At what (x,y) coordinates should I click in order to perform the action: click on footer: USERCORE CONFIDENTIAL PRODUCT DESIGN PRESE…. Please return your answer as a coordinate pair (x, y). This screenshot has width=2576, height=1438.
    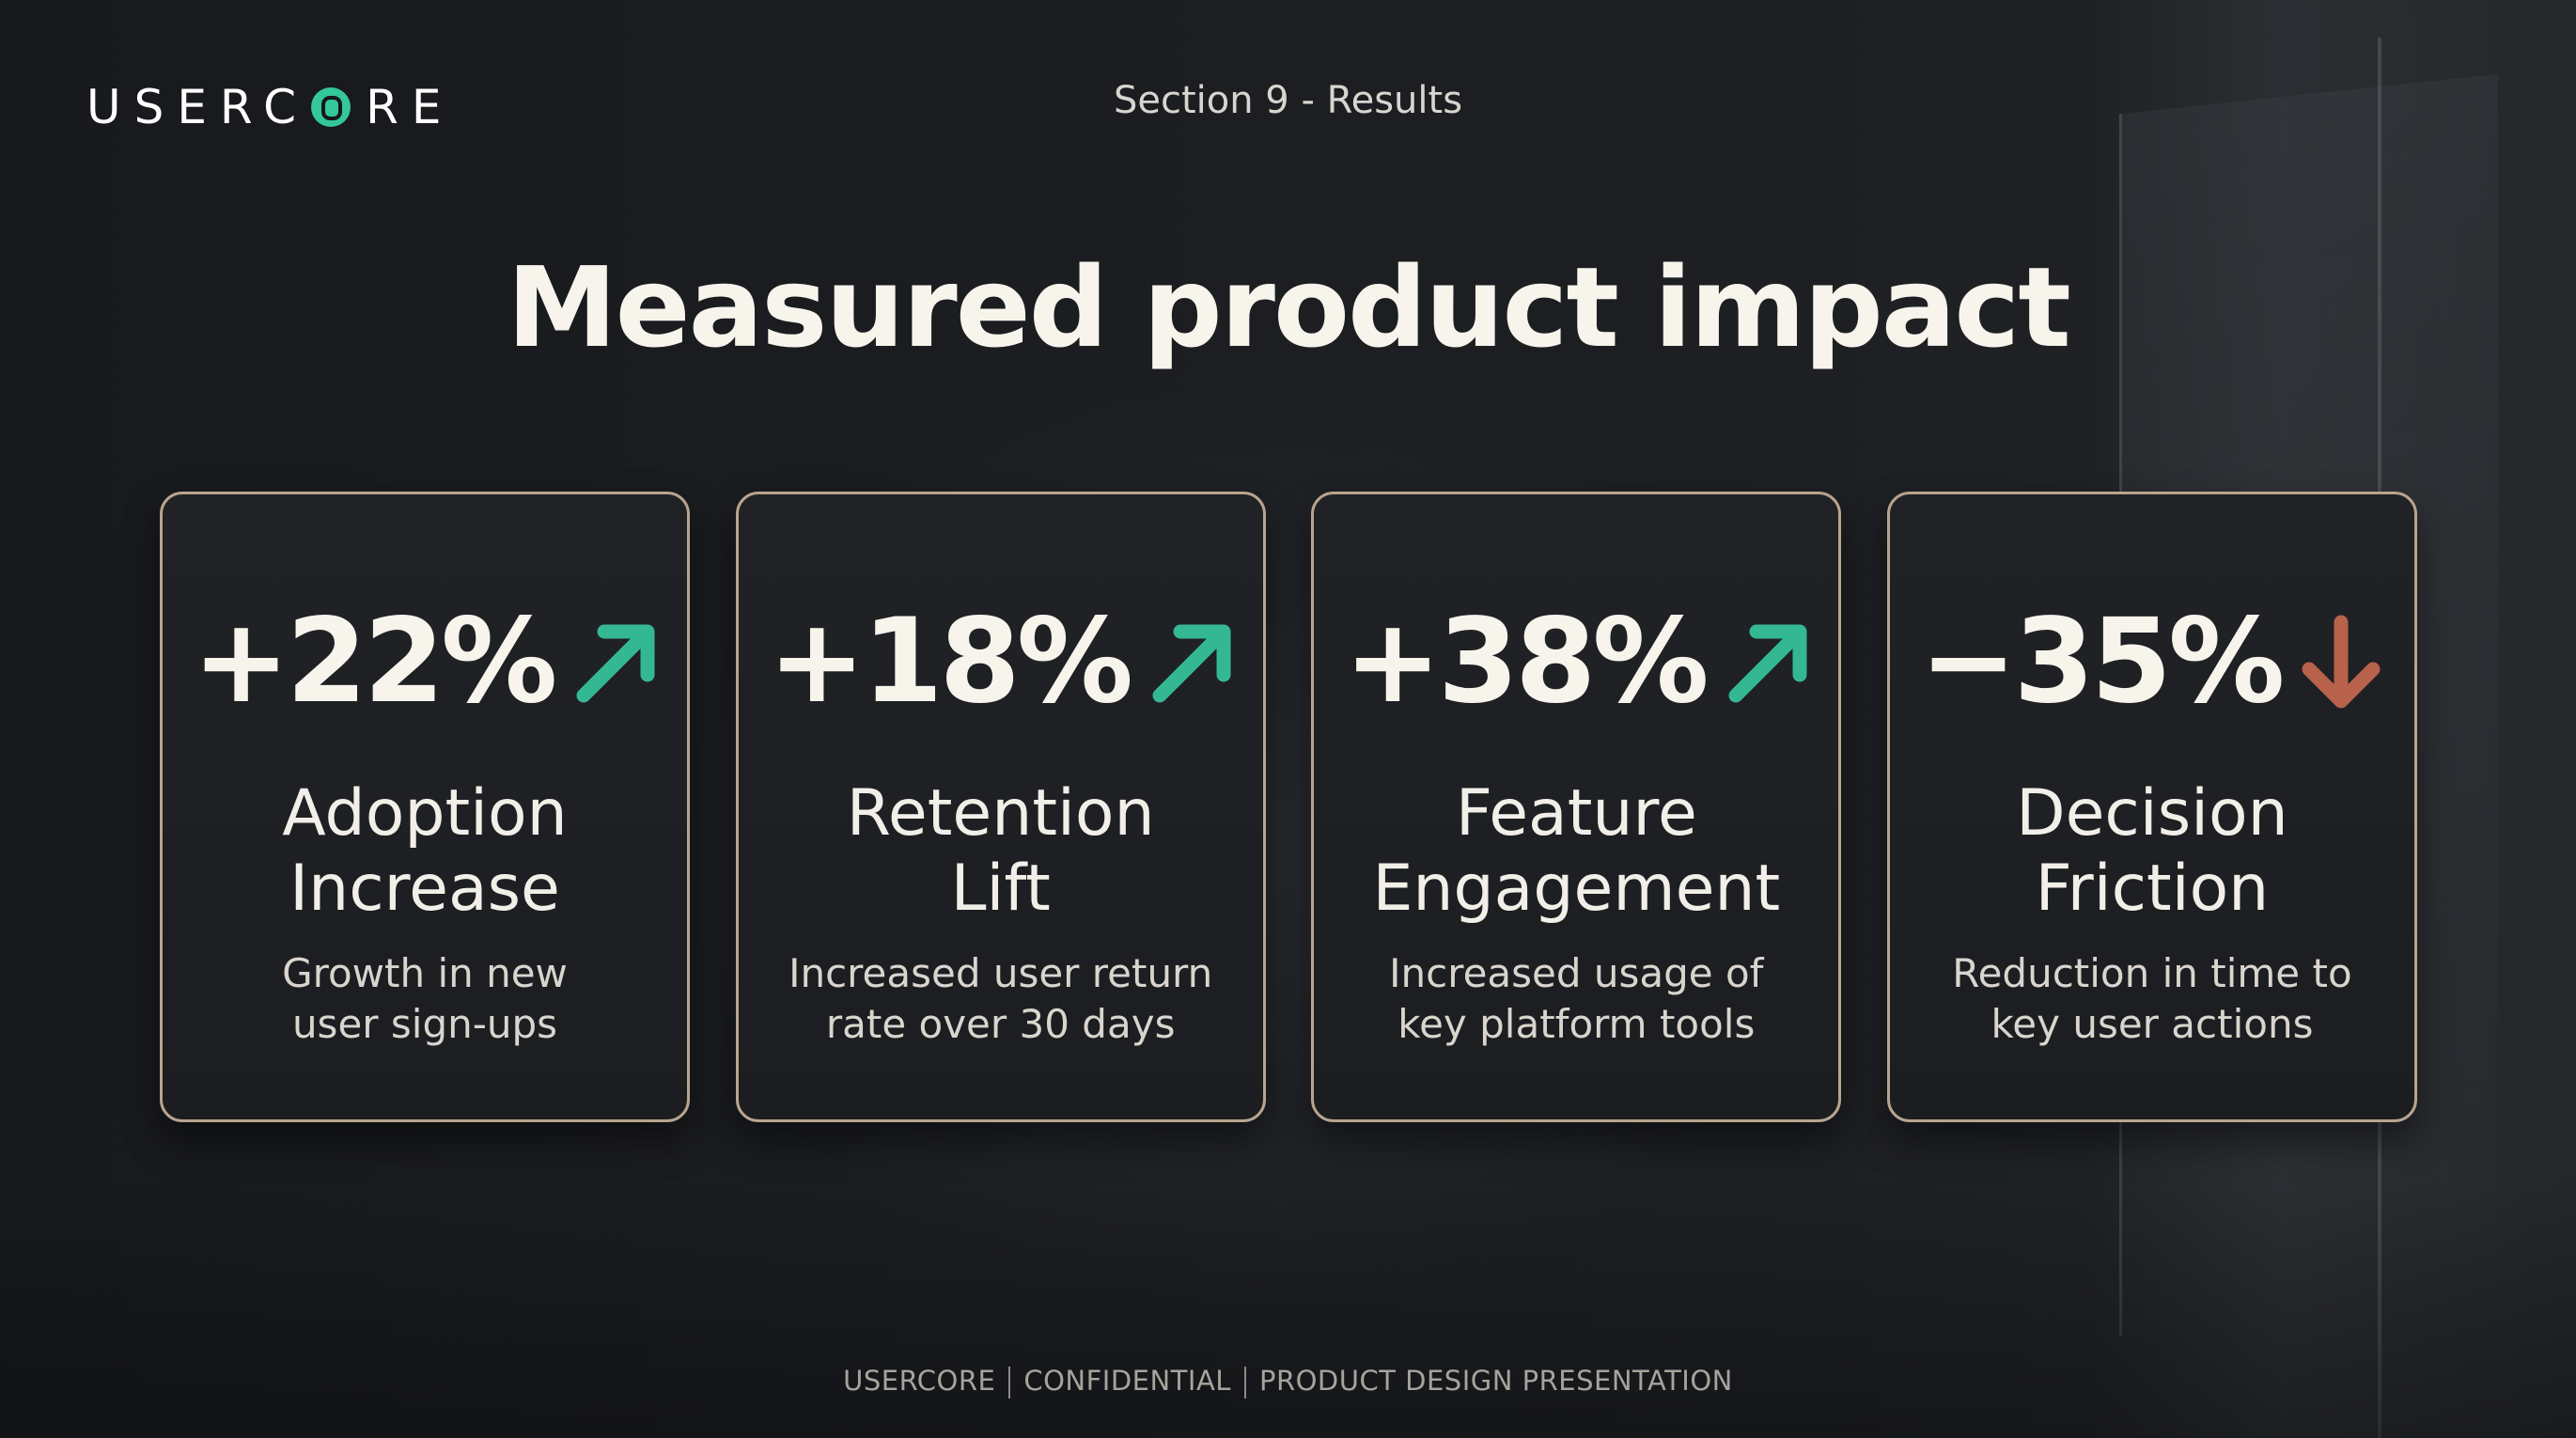
    Looking at the image, I should click on (1288, 1382).